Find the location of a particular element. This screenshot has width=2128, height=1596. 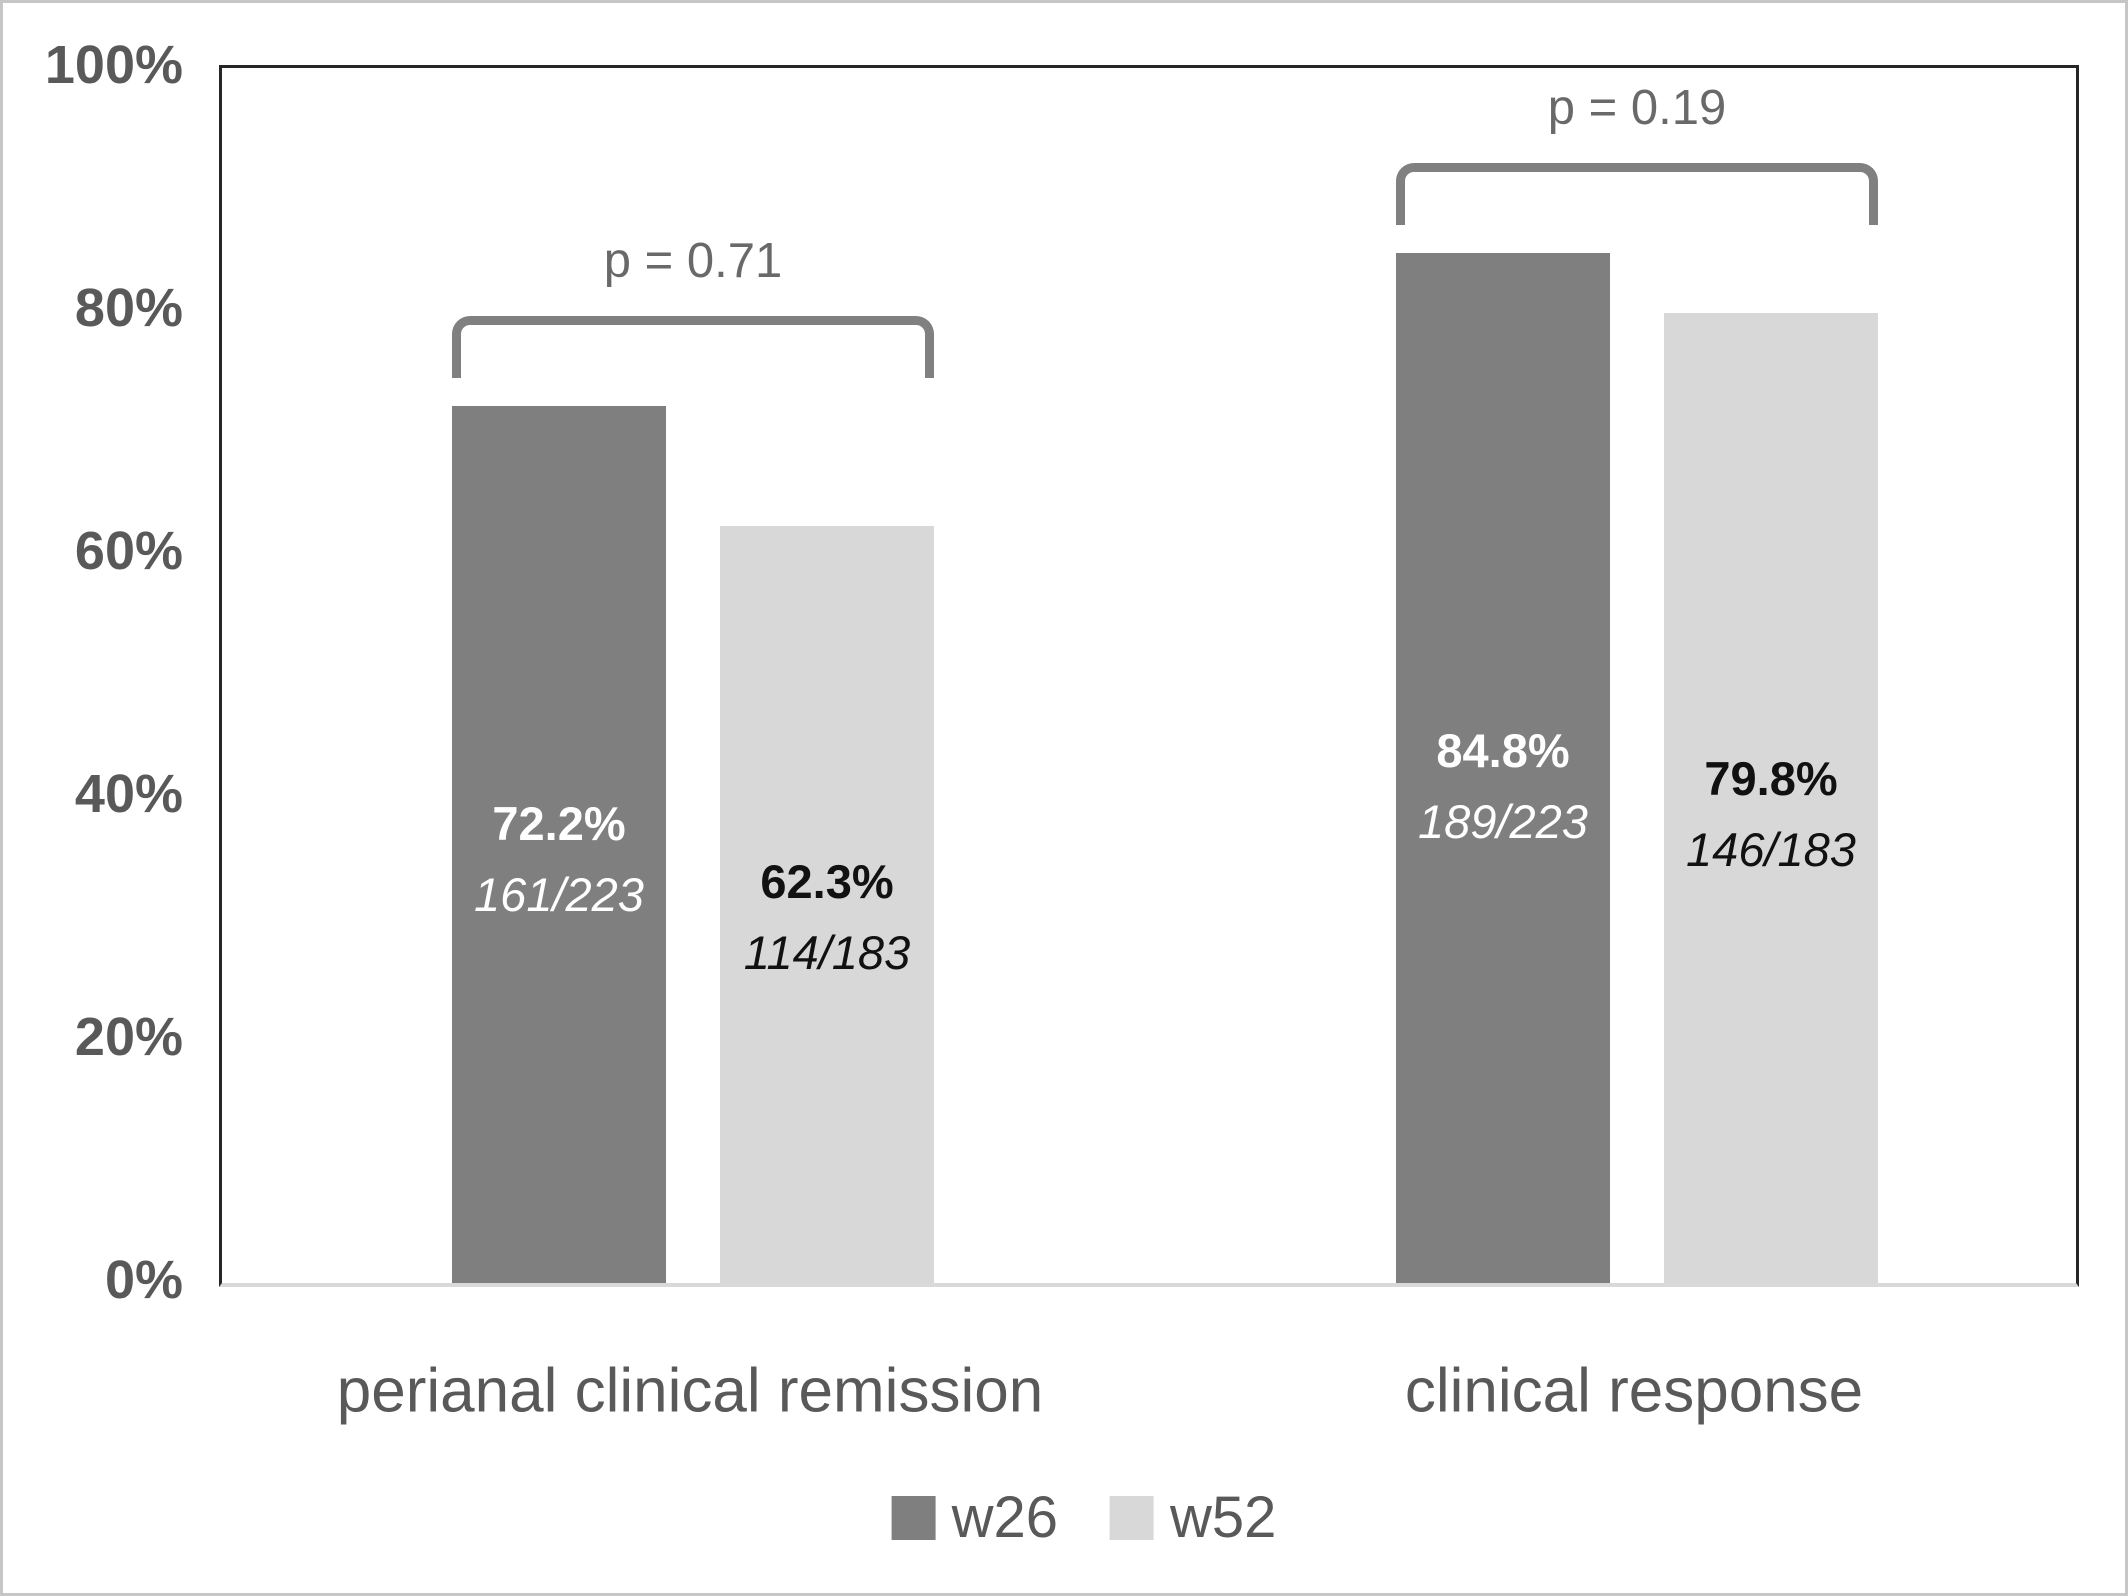

bar-w26-category-1: 72.2% 161/223 is located at coordinates (559, 844).